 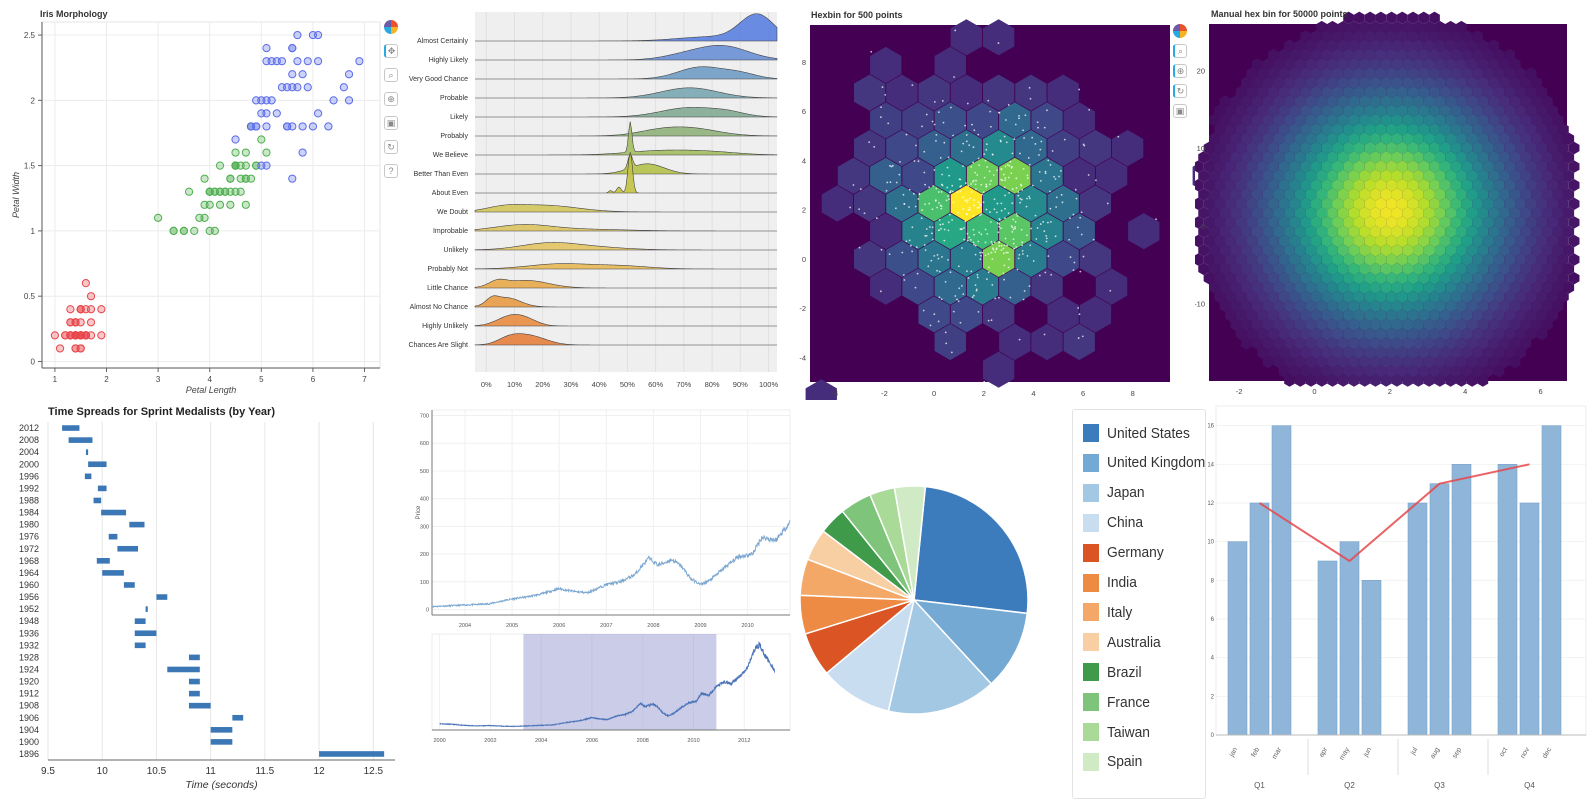 I want to click on help-icon: ?, so click(x=391, y=171).